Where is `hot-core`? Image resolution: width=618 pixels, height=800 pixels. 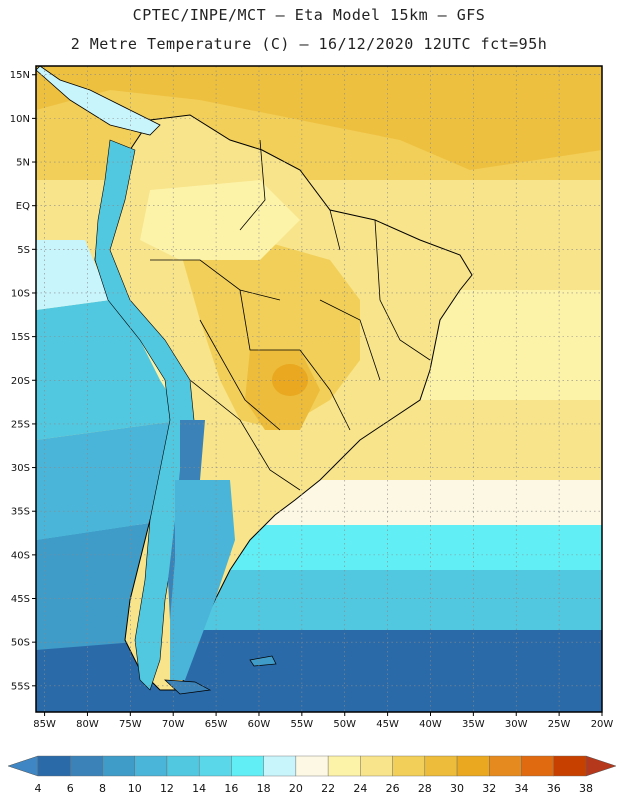 hot-core is located at coordinates (290, 380).